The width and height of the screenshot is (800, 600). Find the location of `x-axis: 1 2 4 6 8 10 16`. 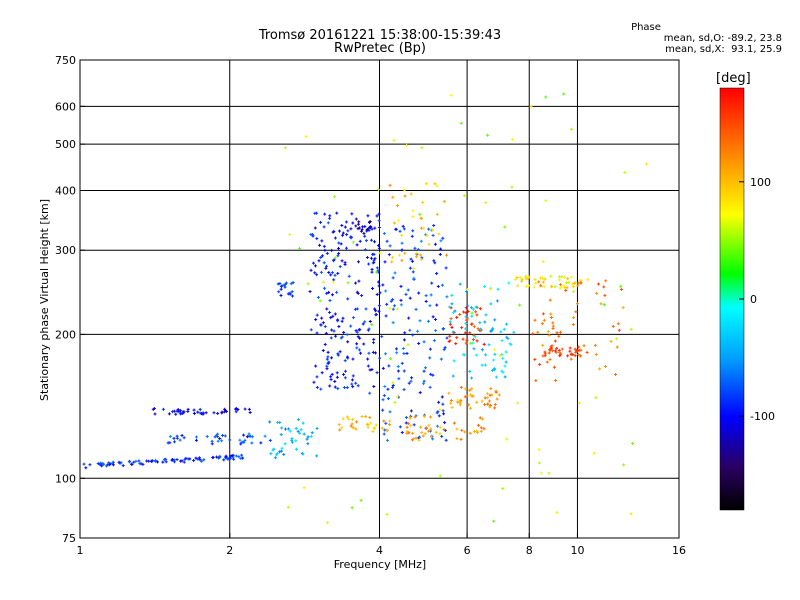

x-axis: 1 2 4 6 8 10 16 is located at coordinates (381, 545).